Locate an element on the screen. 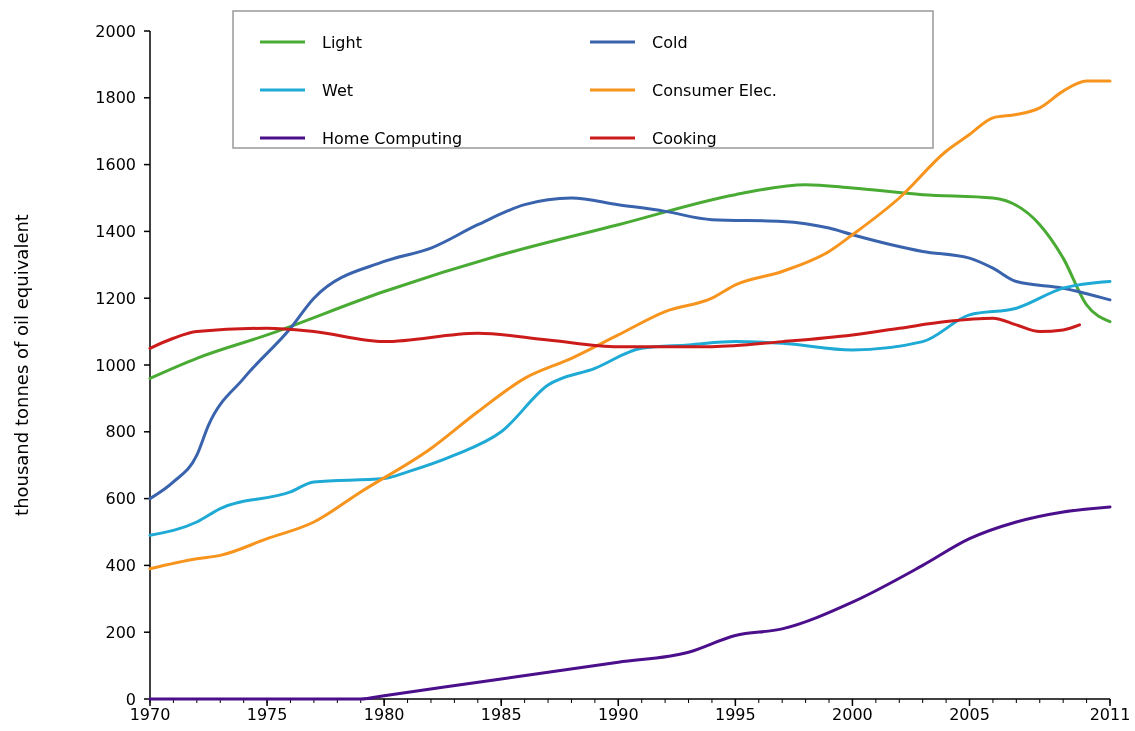 The width and height of the screenshot is (1135, 731). y-tick-label: 200 is located at coordinates (120, 632).